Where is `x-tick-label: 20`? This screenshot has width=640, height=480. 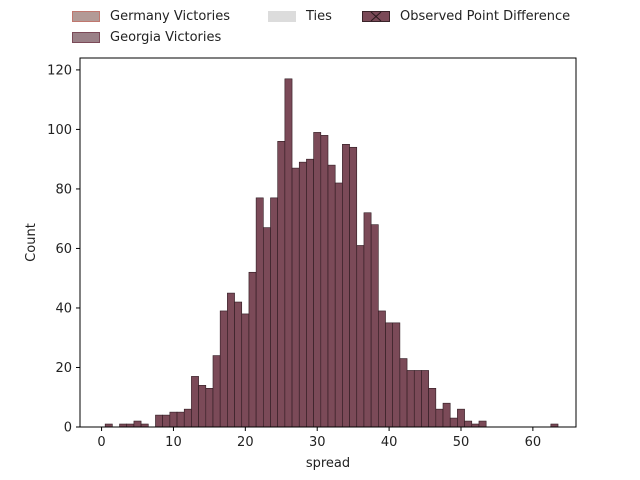
x-tick-label: 20 is located at coordinates (245, 442).